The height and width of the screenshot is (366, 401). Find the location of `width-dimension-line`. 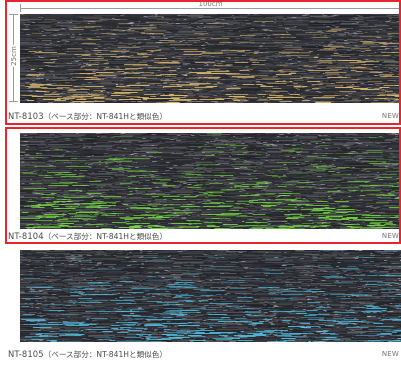

width-dimension-line is located at coordinates (210, 8).